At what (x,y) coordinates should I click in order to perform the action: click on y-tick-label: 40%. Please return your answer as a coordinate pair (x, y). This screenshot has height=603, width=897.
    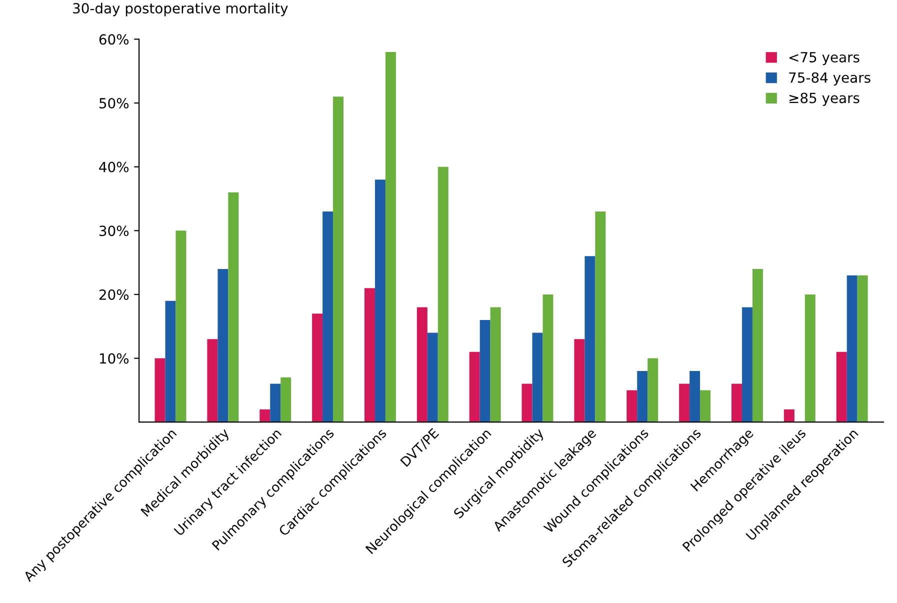
    Looking at the image, I should click on (114, 167).